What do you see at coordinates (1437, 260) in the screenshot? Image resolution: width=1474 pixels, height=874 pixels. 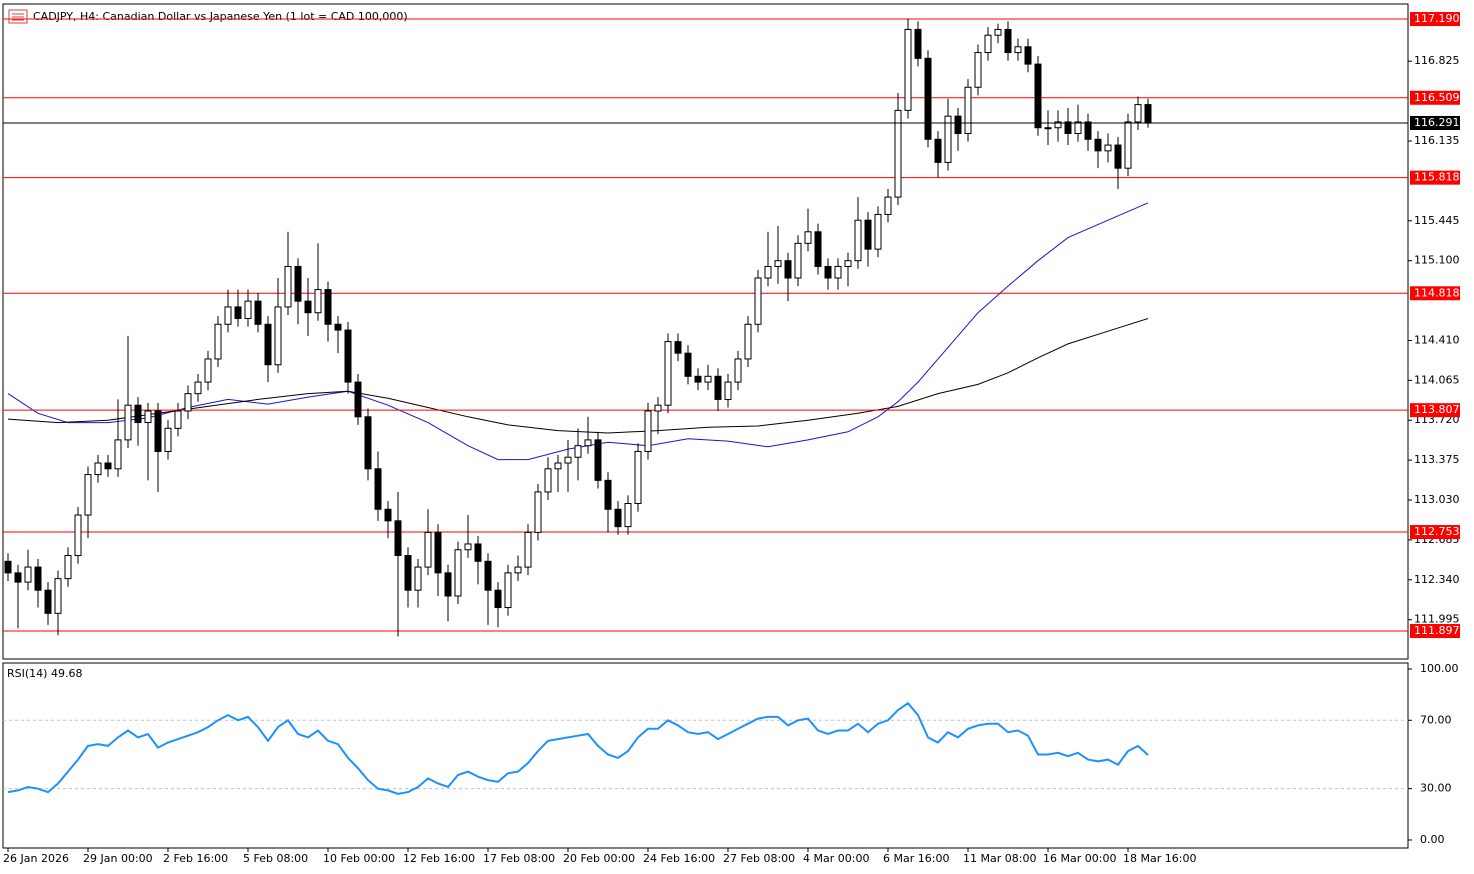 I see `y-tick-label: 115.100` at bounding box center [1437, 260].